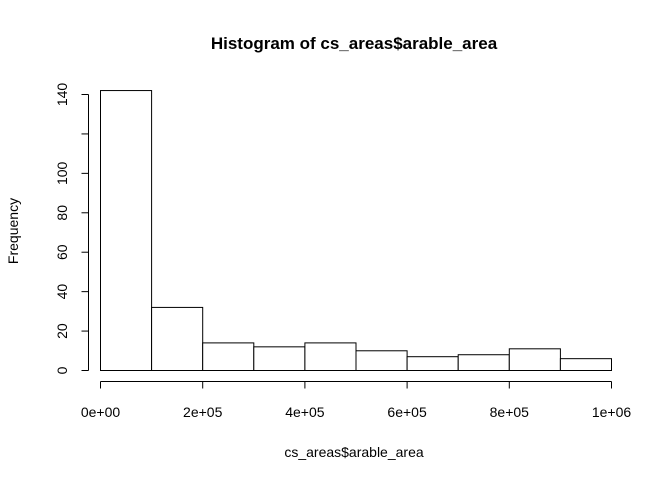 The height and width of the screenshot is (480, 672). Describe the element at coordinates (356, 400) in the screenshot. I see `x-axis: 0e+00 2e+05 4e+05 6e+05 8e+05 1e+06` at that location.